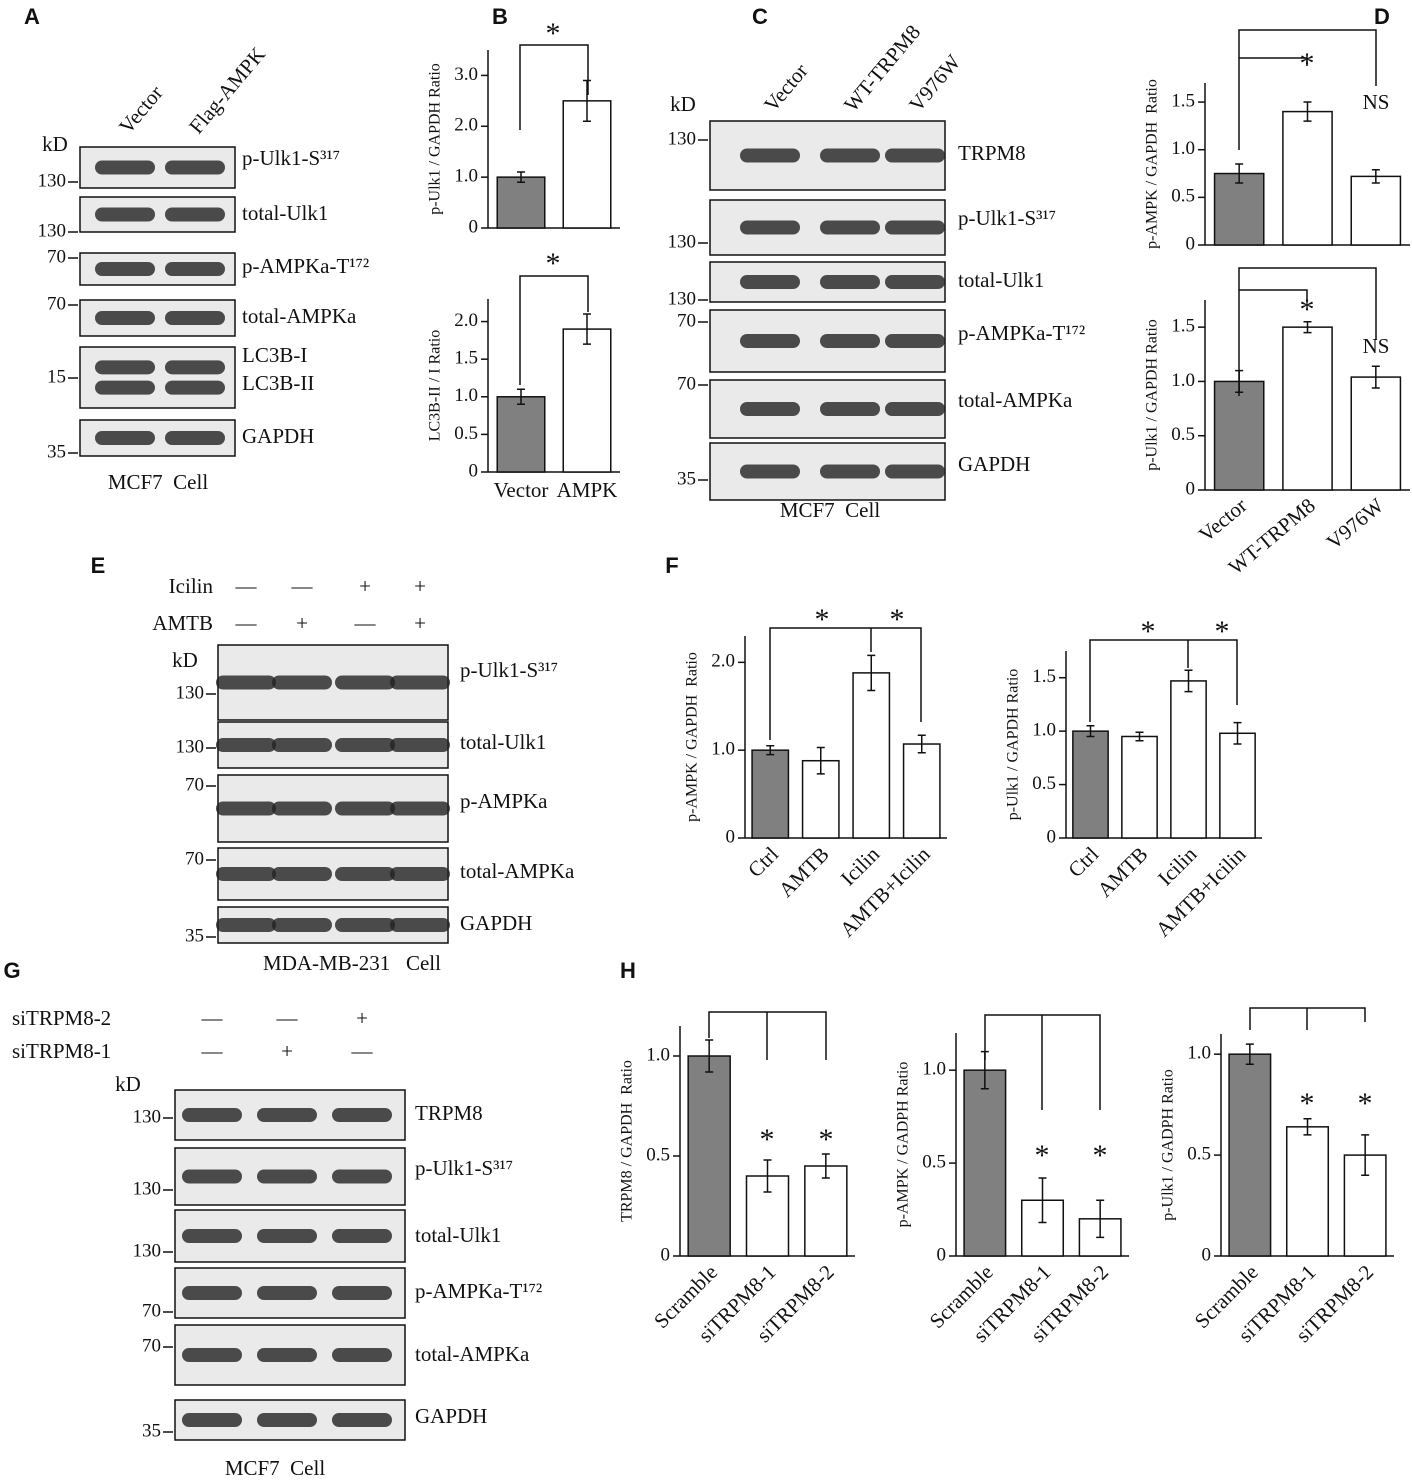 The height and width of the screenshot is (1484, 1412). Describe the element at coordinates (435, 139) in the screenshot. I see `y-axis-label: p-Ulk1 / GAPDH Ratio` at that location.